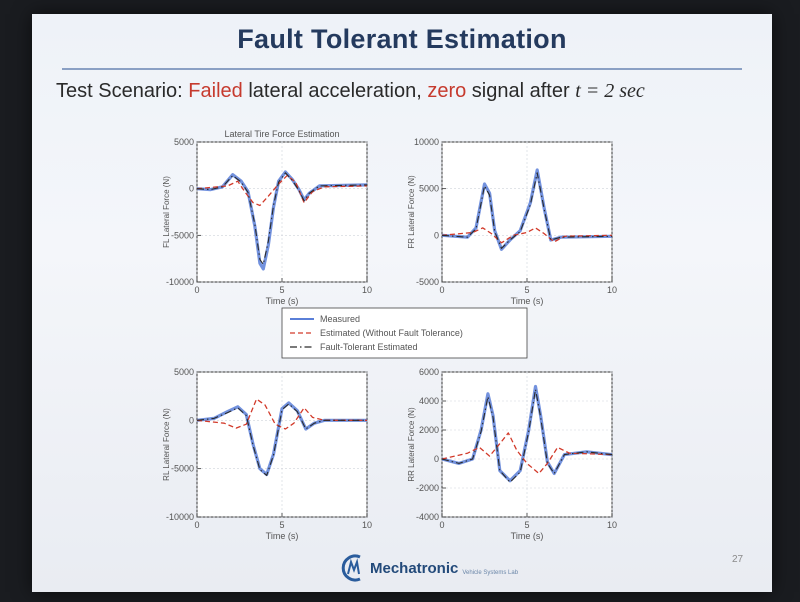 The height and width of the screenshot is (602, 800). What do you see at coordinates (429, 430) in the screenshot?
I see `y-tick-label: 2000` at bounding box center [429, 430].